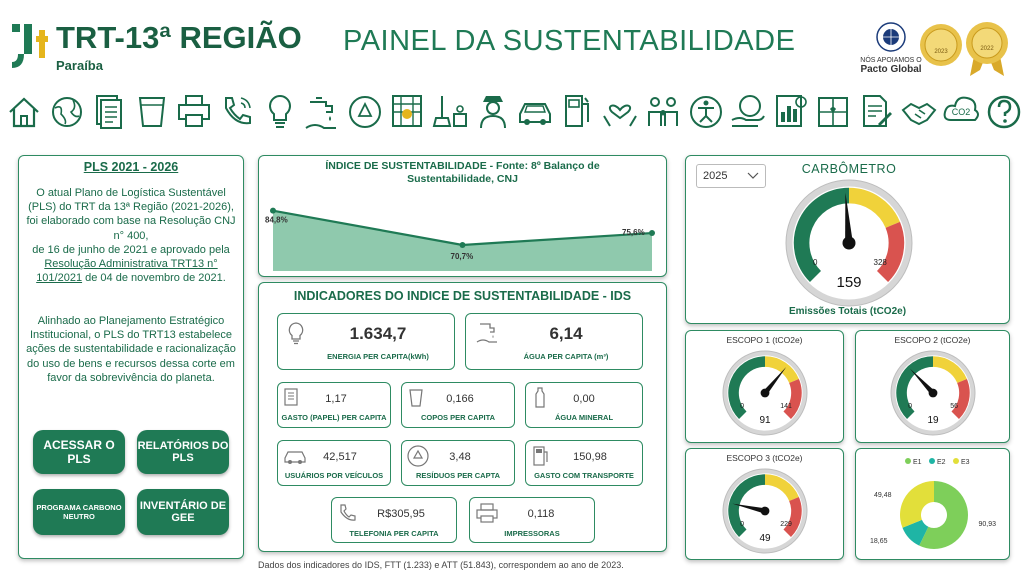 The height and width of the screenshot is (581, 1024). I want to click on pls-title: PLS 2021 - 2026, so click(131, 167).